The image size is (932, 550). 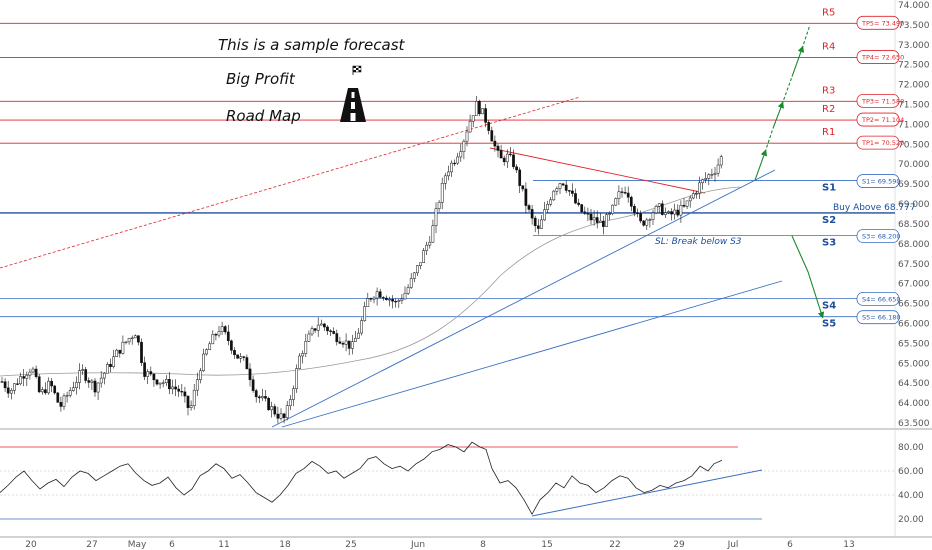 What do you see at coordinates (828, 90) in the screenshot?
I see `resistance-label: R3` at bounding box center [828, 90].